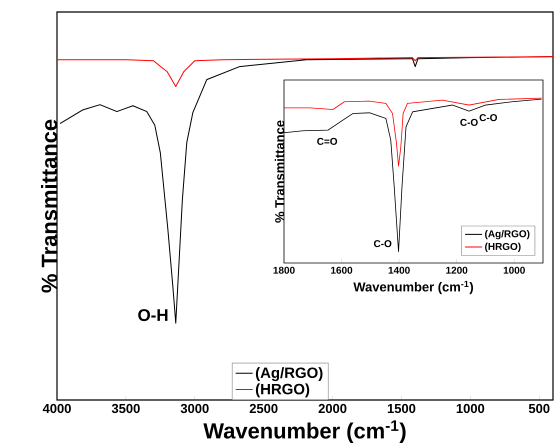 The width and height of the screenshot is (556, 448). Describe the element at coordinates (341, 270) in the screenshot. I see `x-tick-label: 1600` at that location.